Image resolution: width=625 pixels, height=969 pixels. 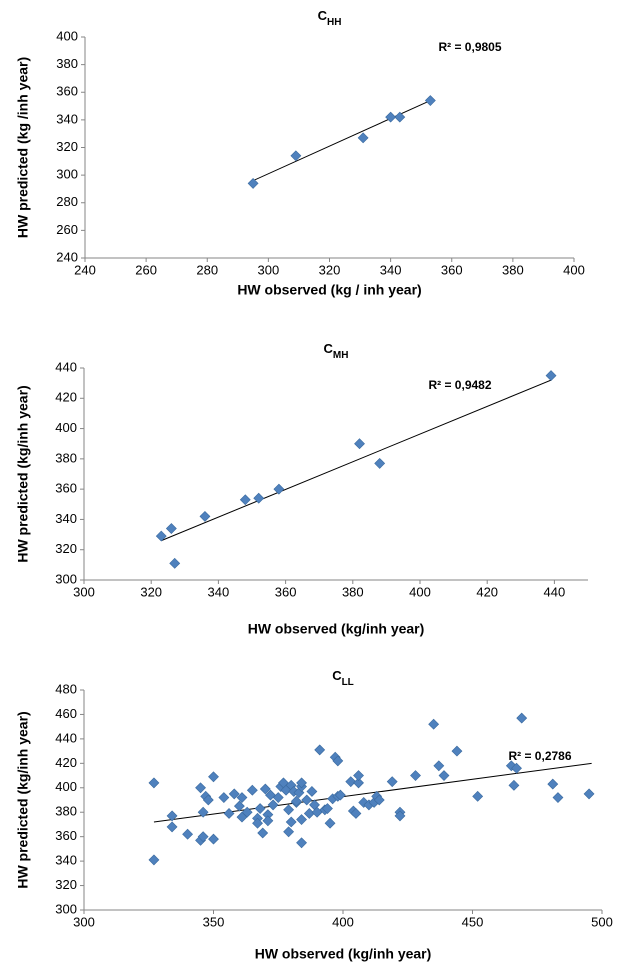 I want to click on x-tick-label: 240, so click(x=85, y=269).